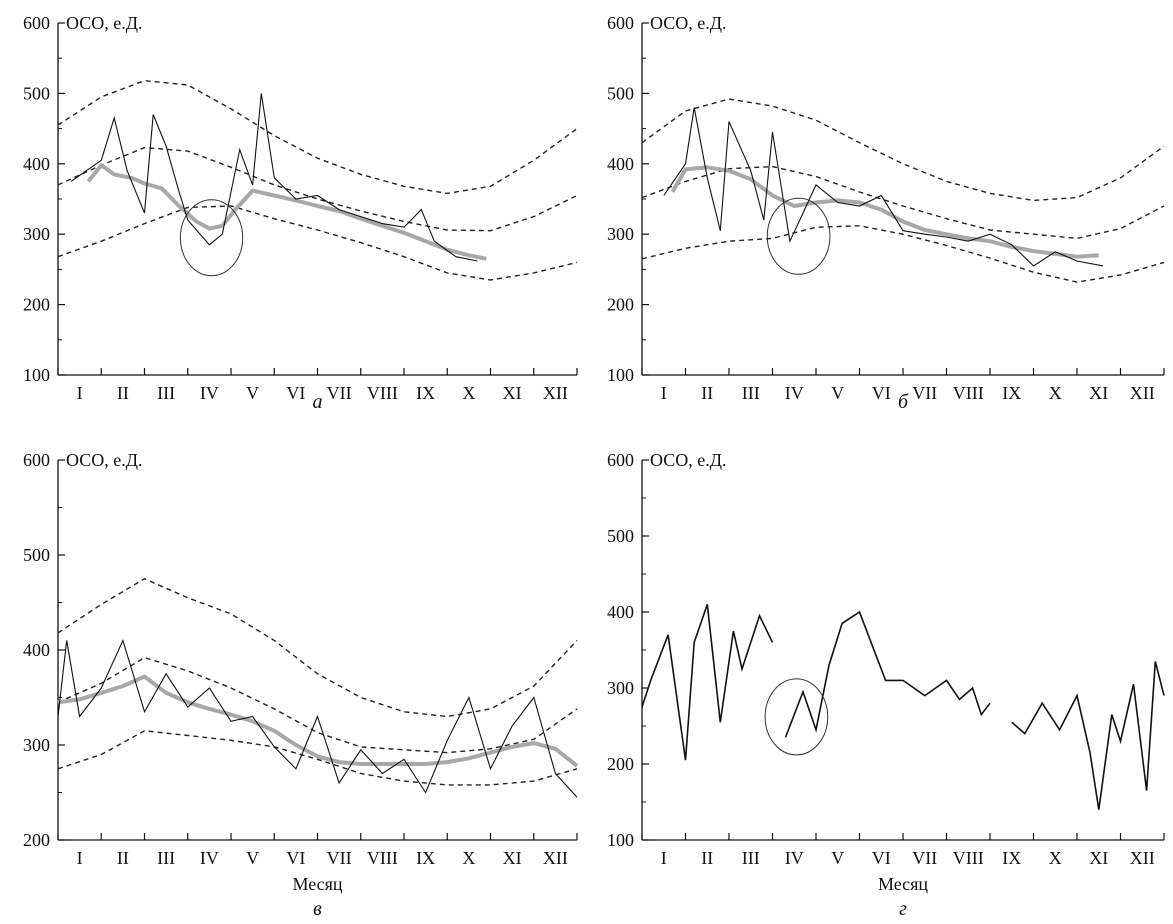  I want to click on panel-letter: в, so click(317, 909).